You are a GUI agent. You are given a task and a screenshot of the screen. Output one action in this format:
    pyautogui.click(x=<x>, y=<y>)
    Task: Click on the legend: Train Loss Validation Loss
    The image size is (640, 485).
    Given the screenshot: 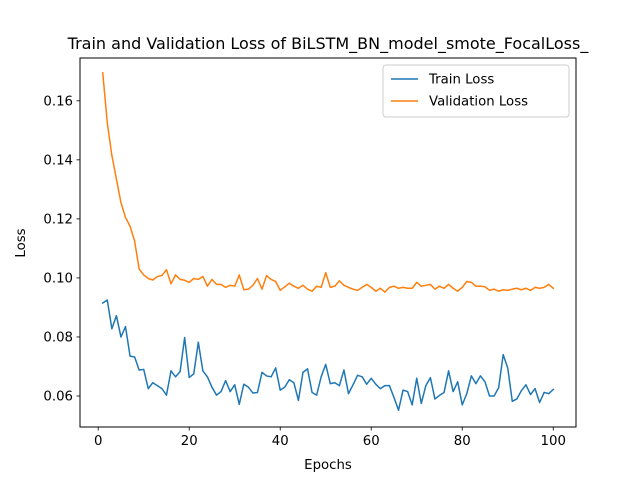 What is the action you would take?
    pyautogui.click(x=476, y=91)
    